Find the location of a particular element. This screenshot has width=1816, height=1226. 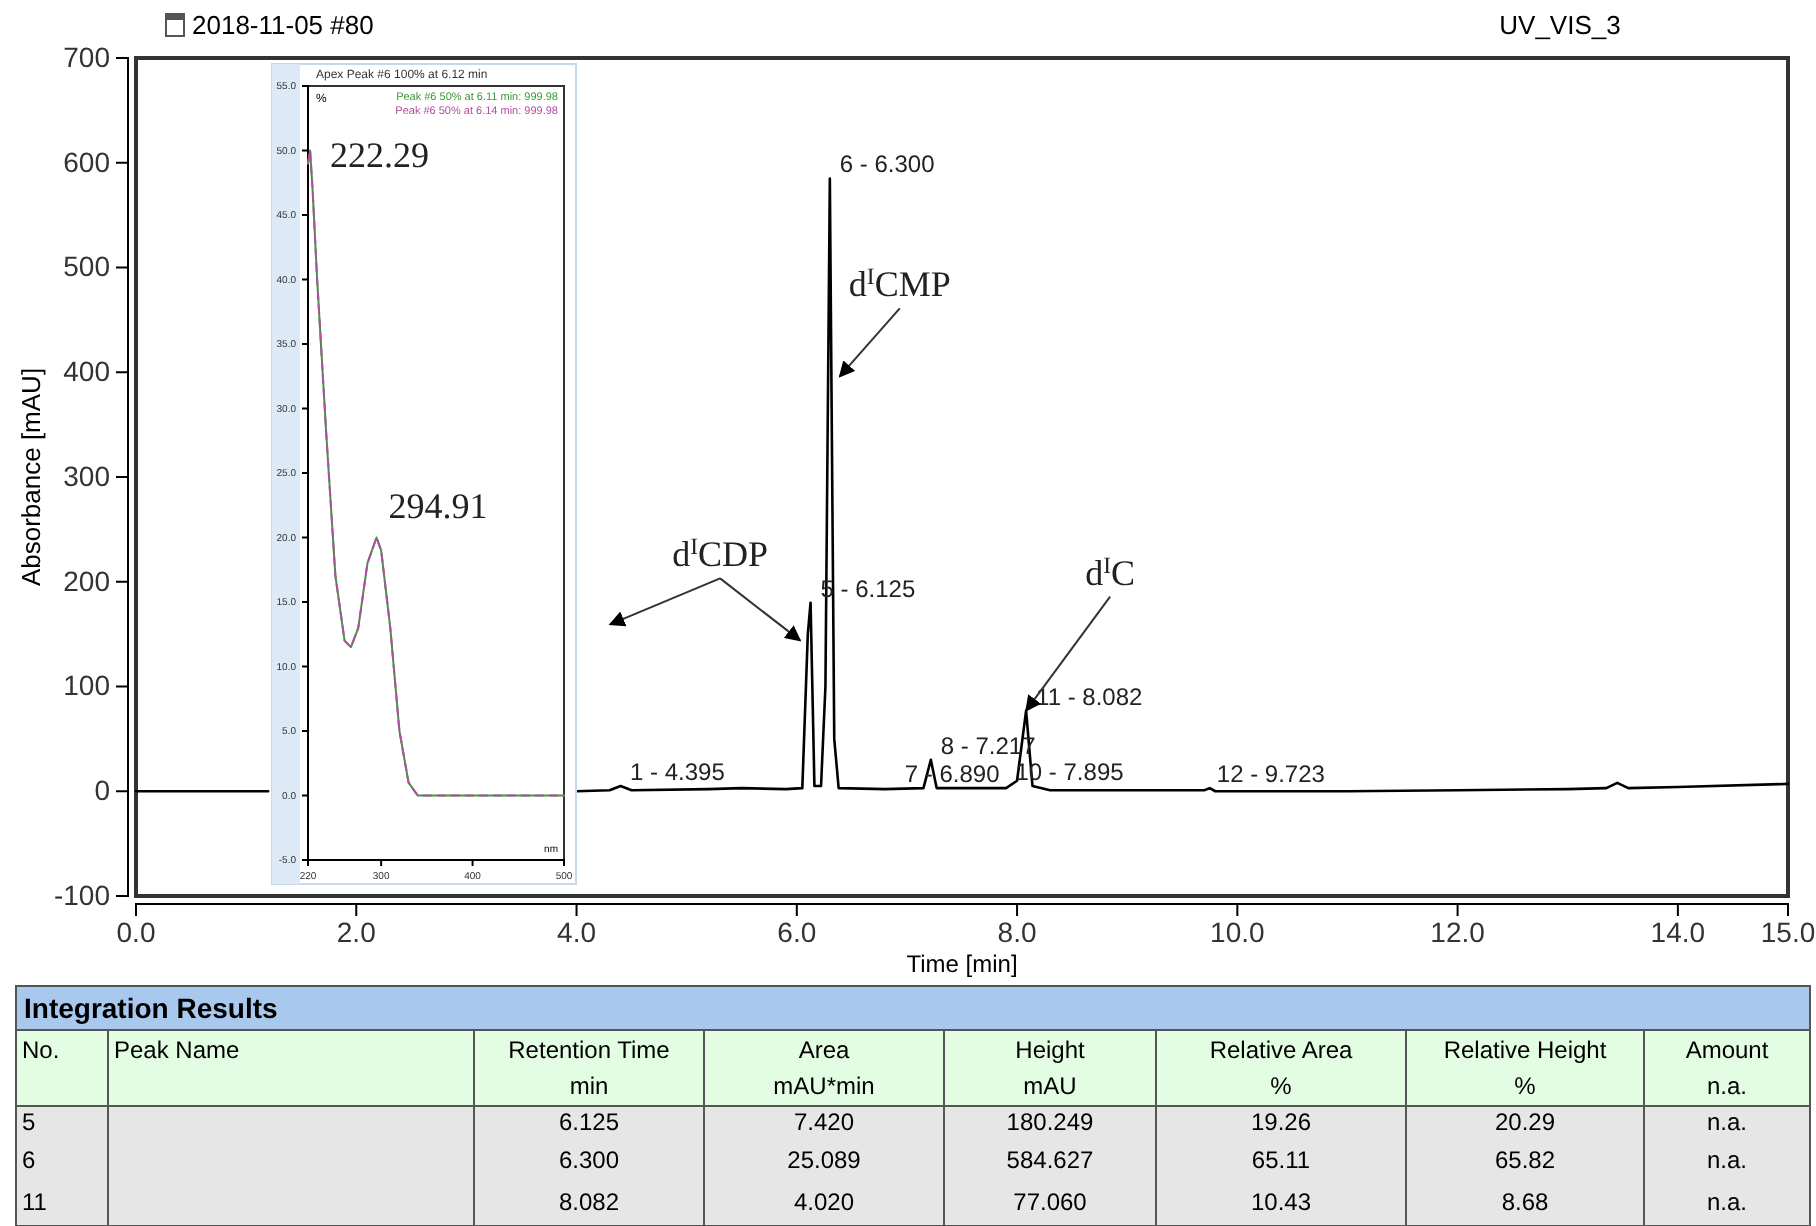

x-axis-title: Time [min] is located at coordinates (962, 964).